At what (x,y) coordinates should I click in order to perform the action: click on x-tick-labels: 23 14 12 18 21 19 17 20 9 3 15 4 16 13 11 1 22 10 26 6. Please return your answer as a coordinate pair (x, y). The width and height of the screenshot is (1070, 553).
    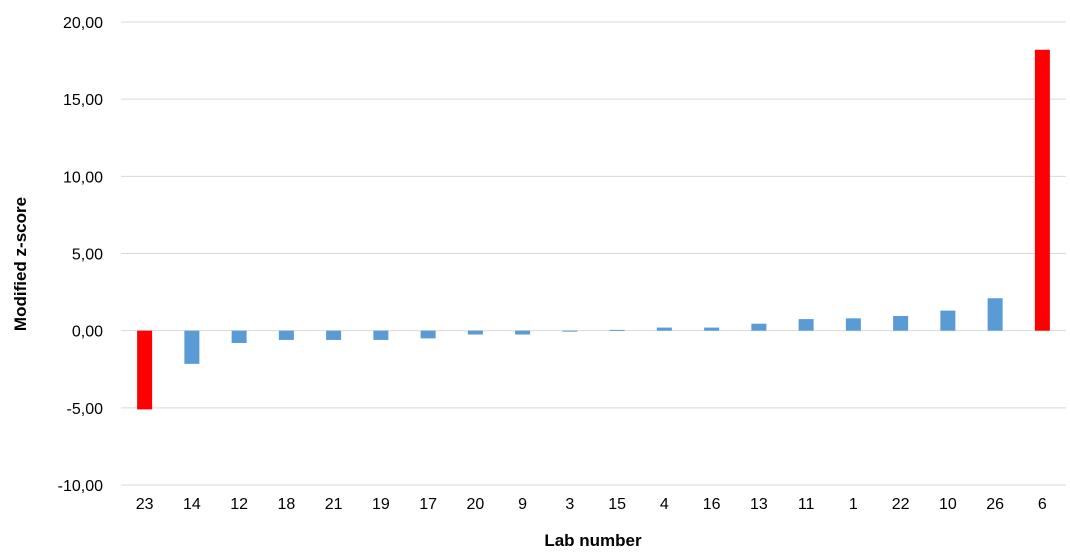
    Looking at the image, I should click on (591, 504).